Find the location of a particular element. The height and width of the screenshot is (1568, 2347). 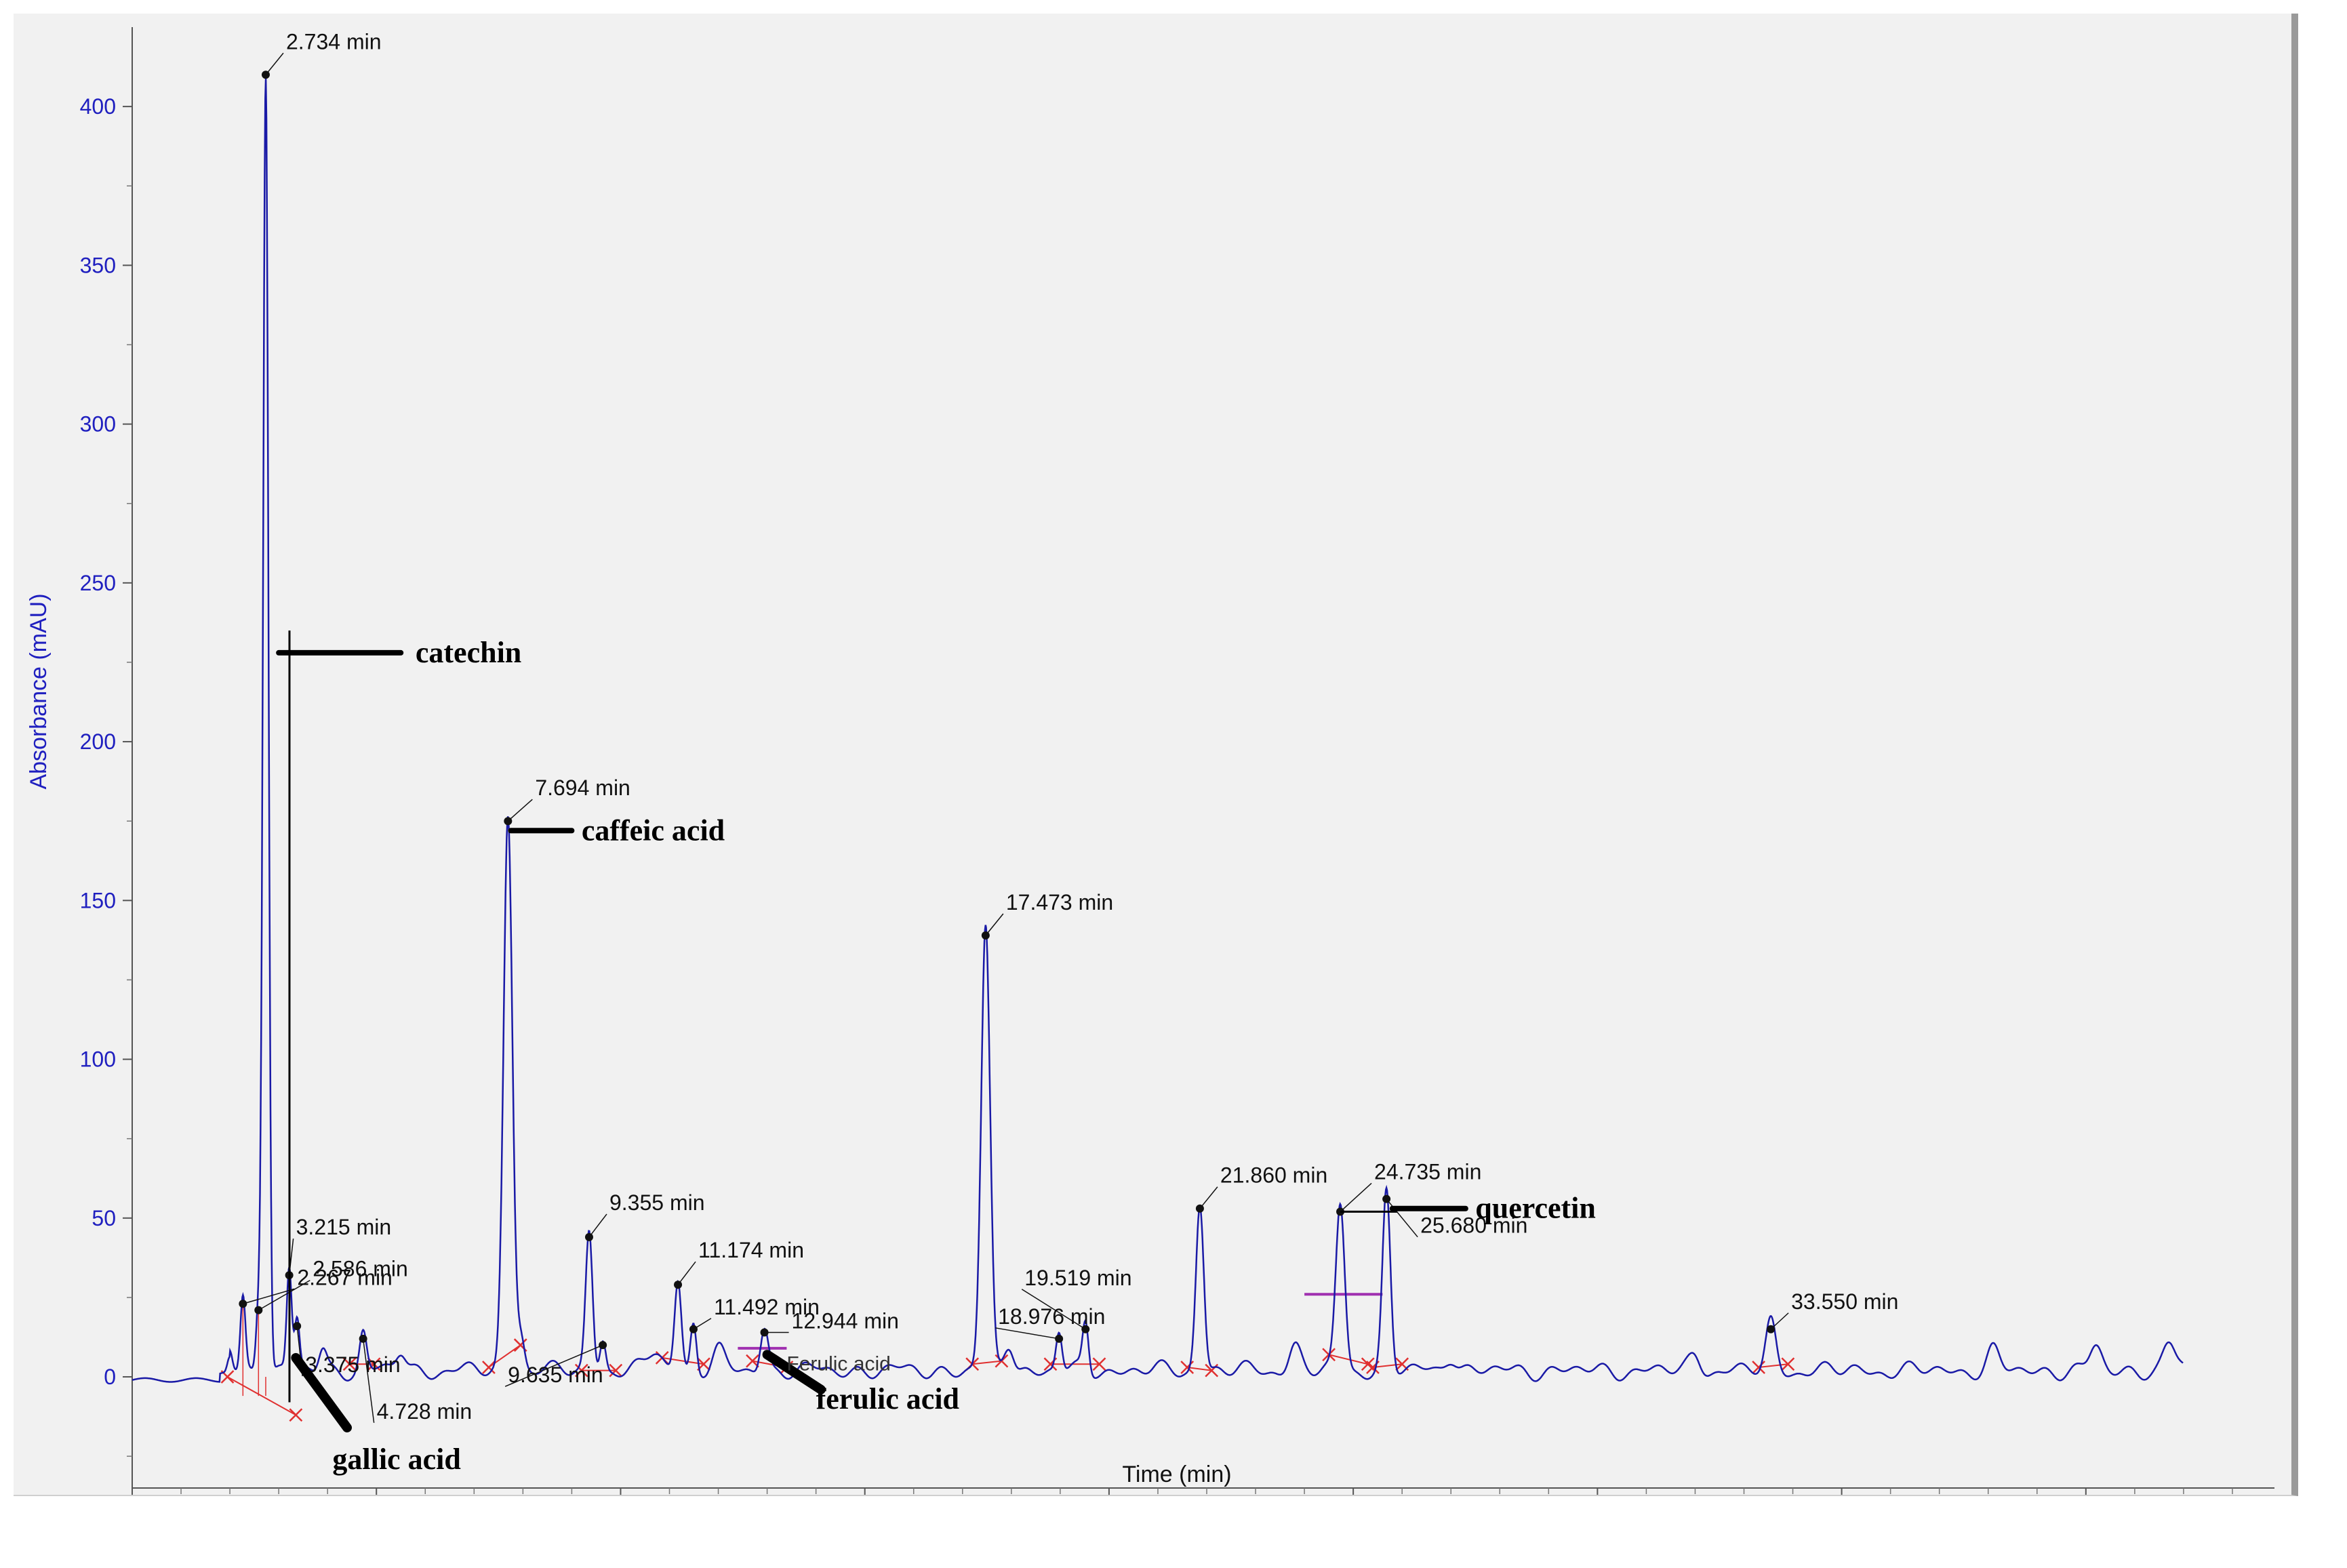

peak-label: 11.174 min is located at coordinates (751, 1250).